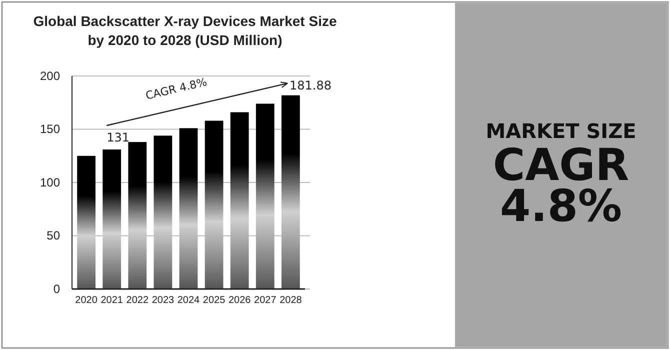 The width and height of the screenshot is (670, 350). Describe the element at coordinates (50, 129) in the screenshot. I see `y-tick-label: 150` at that location.